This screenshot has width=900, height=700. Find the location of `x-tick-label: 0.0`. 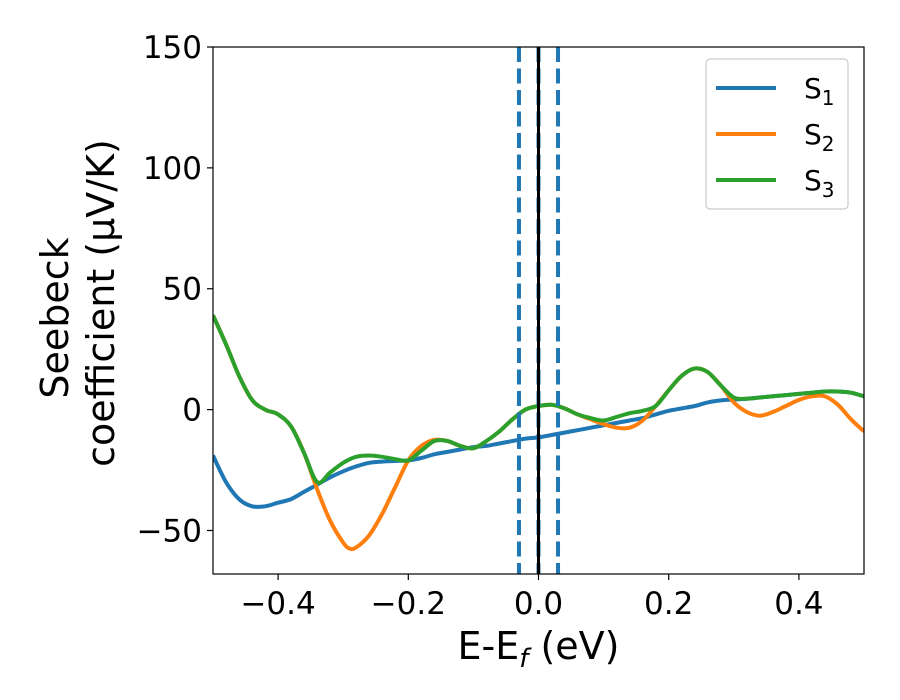

x-tick-label: 0.0 is located at coordinates (538, 604).